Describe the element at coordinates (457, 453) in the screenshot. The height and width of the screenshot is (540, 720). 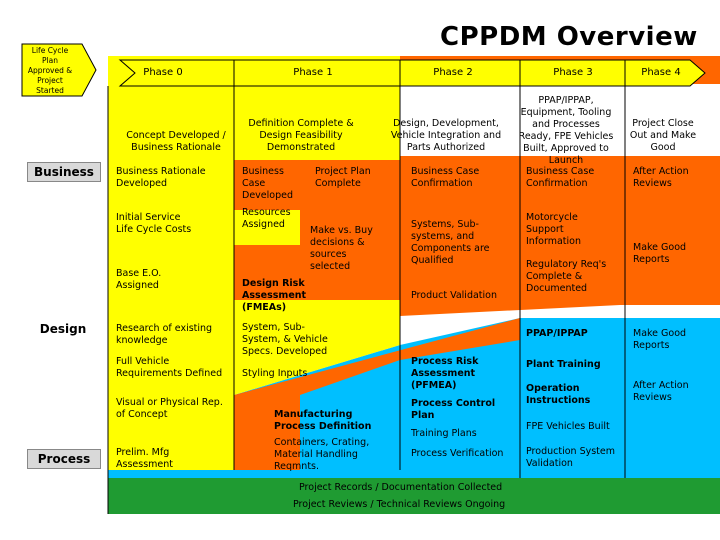
I see `item-process-verification: Process Verification` at that location.